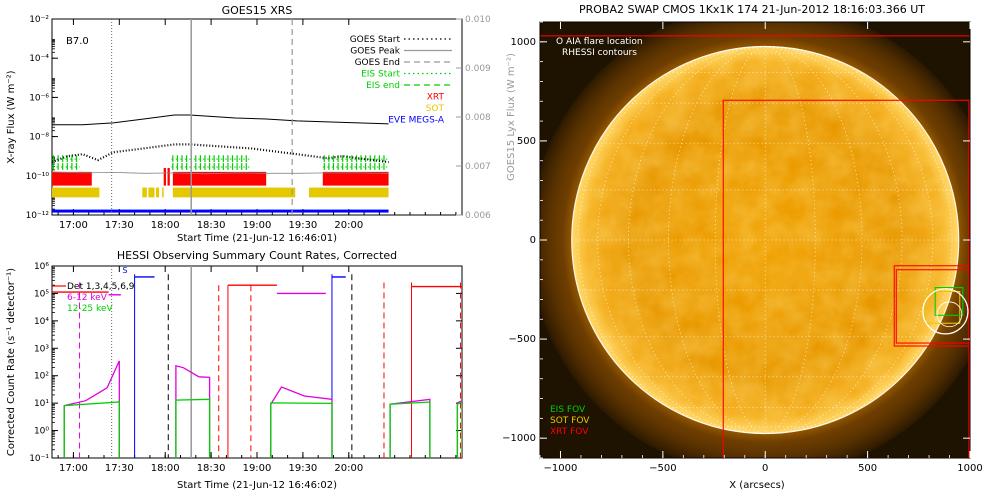  I want to click on hessi-x-axis-label: Start Time (21-Jun-12 16:46:02), so click(257, 485).